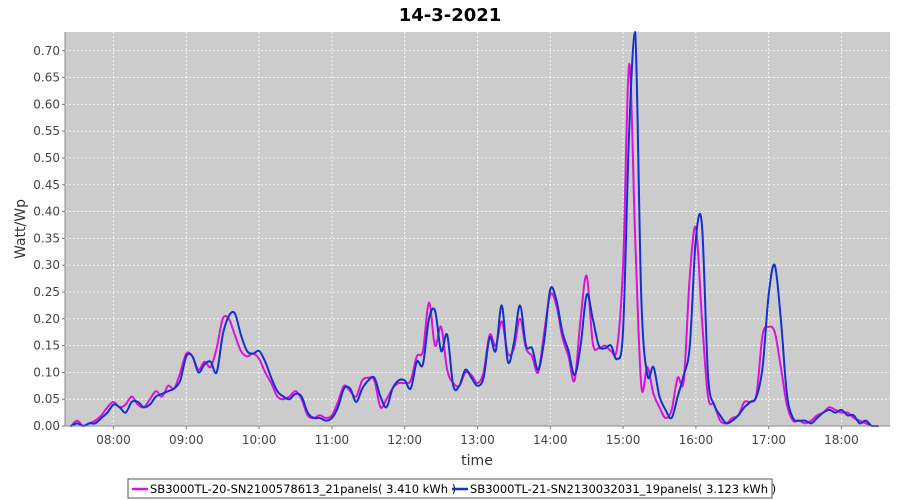 Image resolution: width=900 pixels, height=500 pixels. I want to click on legend-box, so click(450, 488).